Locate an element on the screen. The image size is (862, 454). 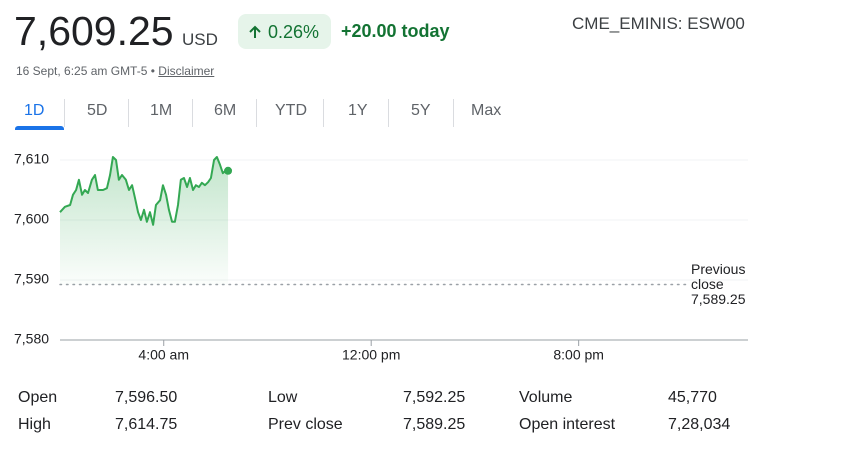
area is located at coordinates (144, 221).